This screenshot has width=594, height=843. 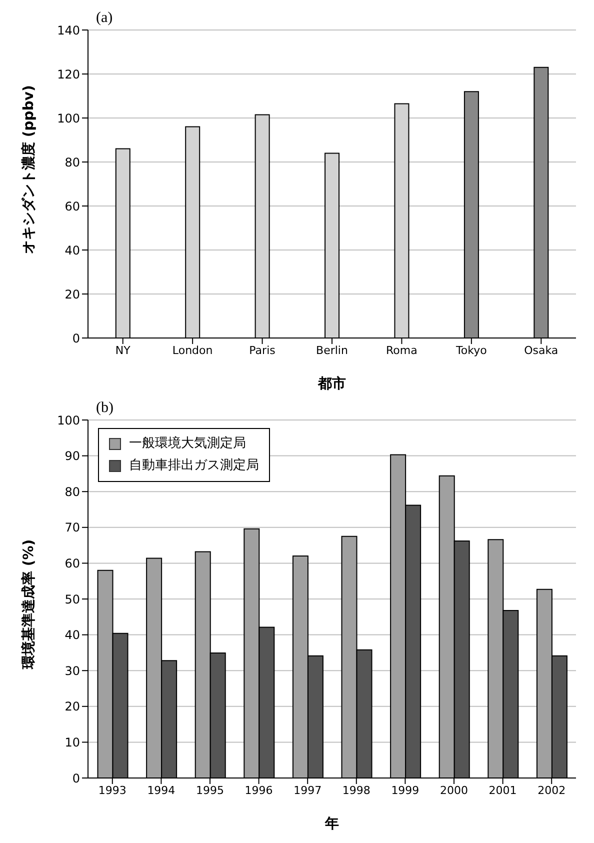 What do you see at coordinates (192, 350) in the screenshot?
I see `x-tick-label: London` at bounding box center [192, 350].